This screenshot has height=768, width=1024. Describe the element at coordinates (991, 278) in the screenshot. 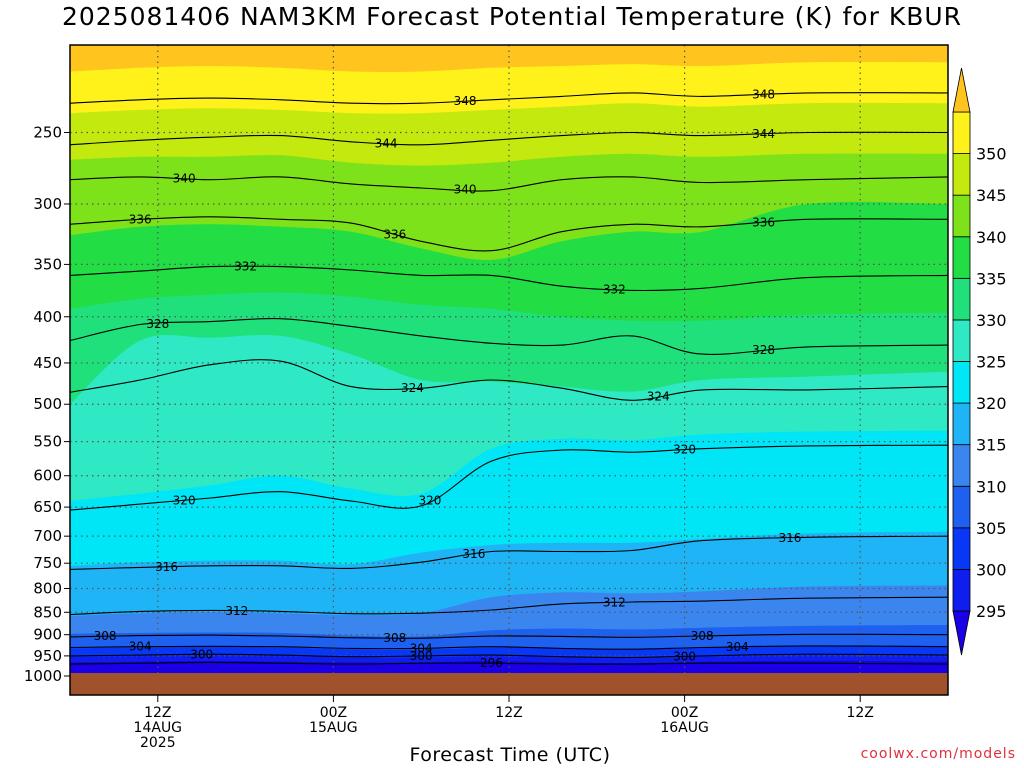

I see `colorbar-tick-label: 335` at that location.